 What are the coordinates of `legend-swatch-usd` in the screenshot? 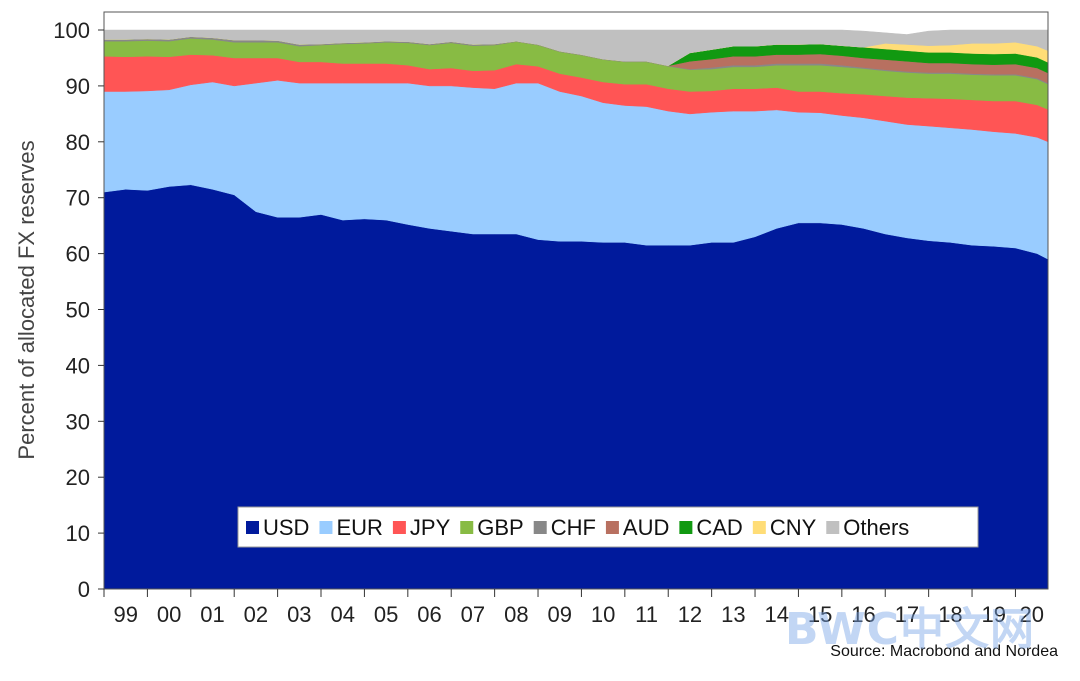 It's located at (252, 527).